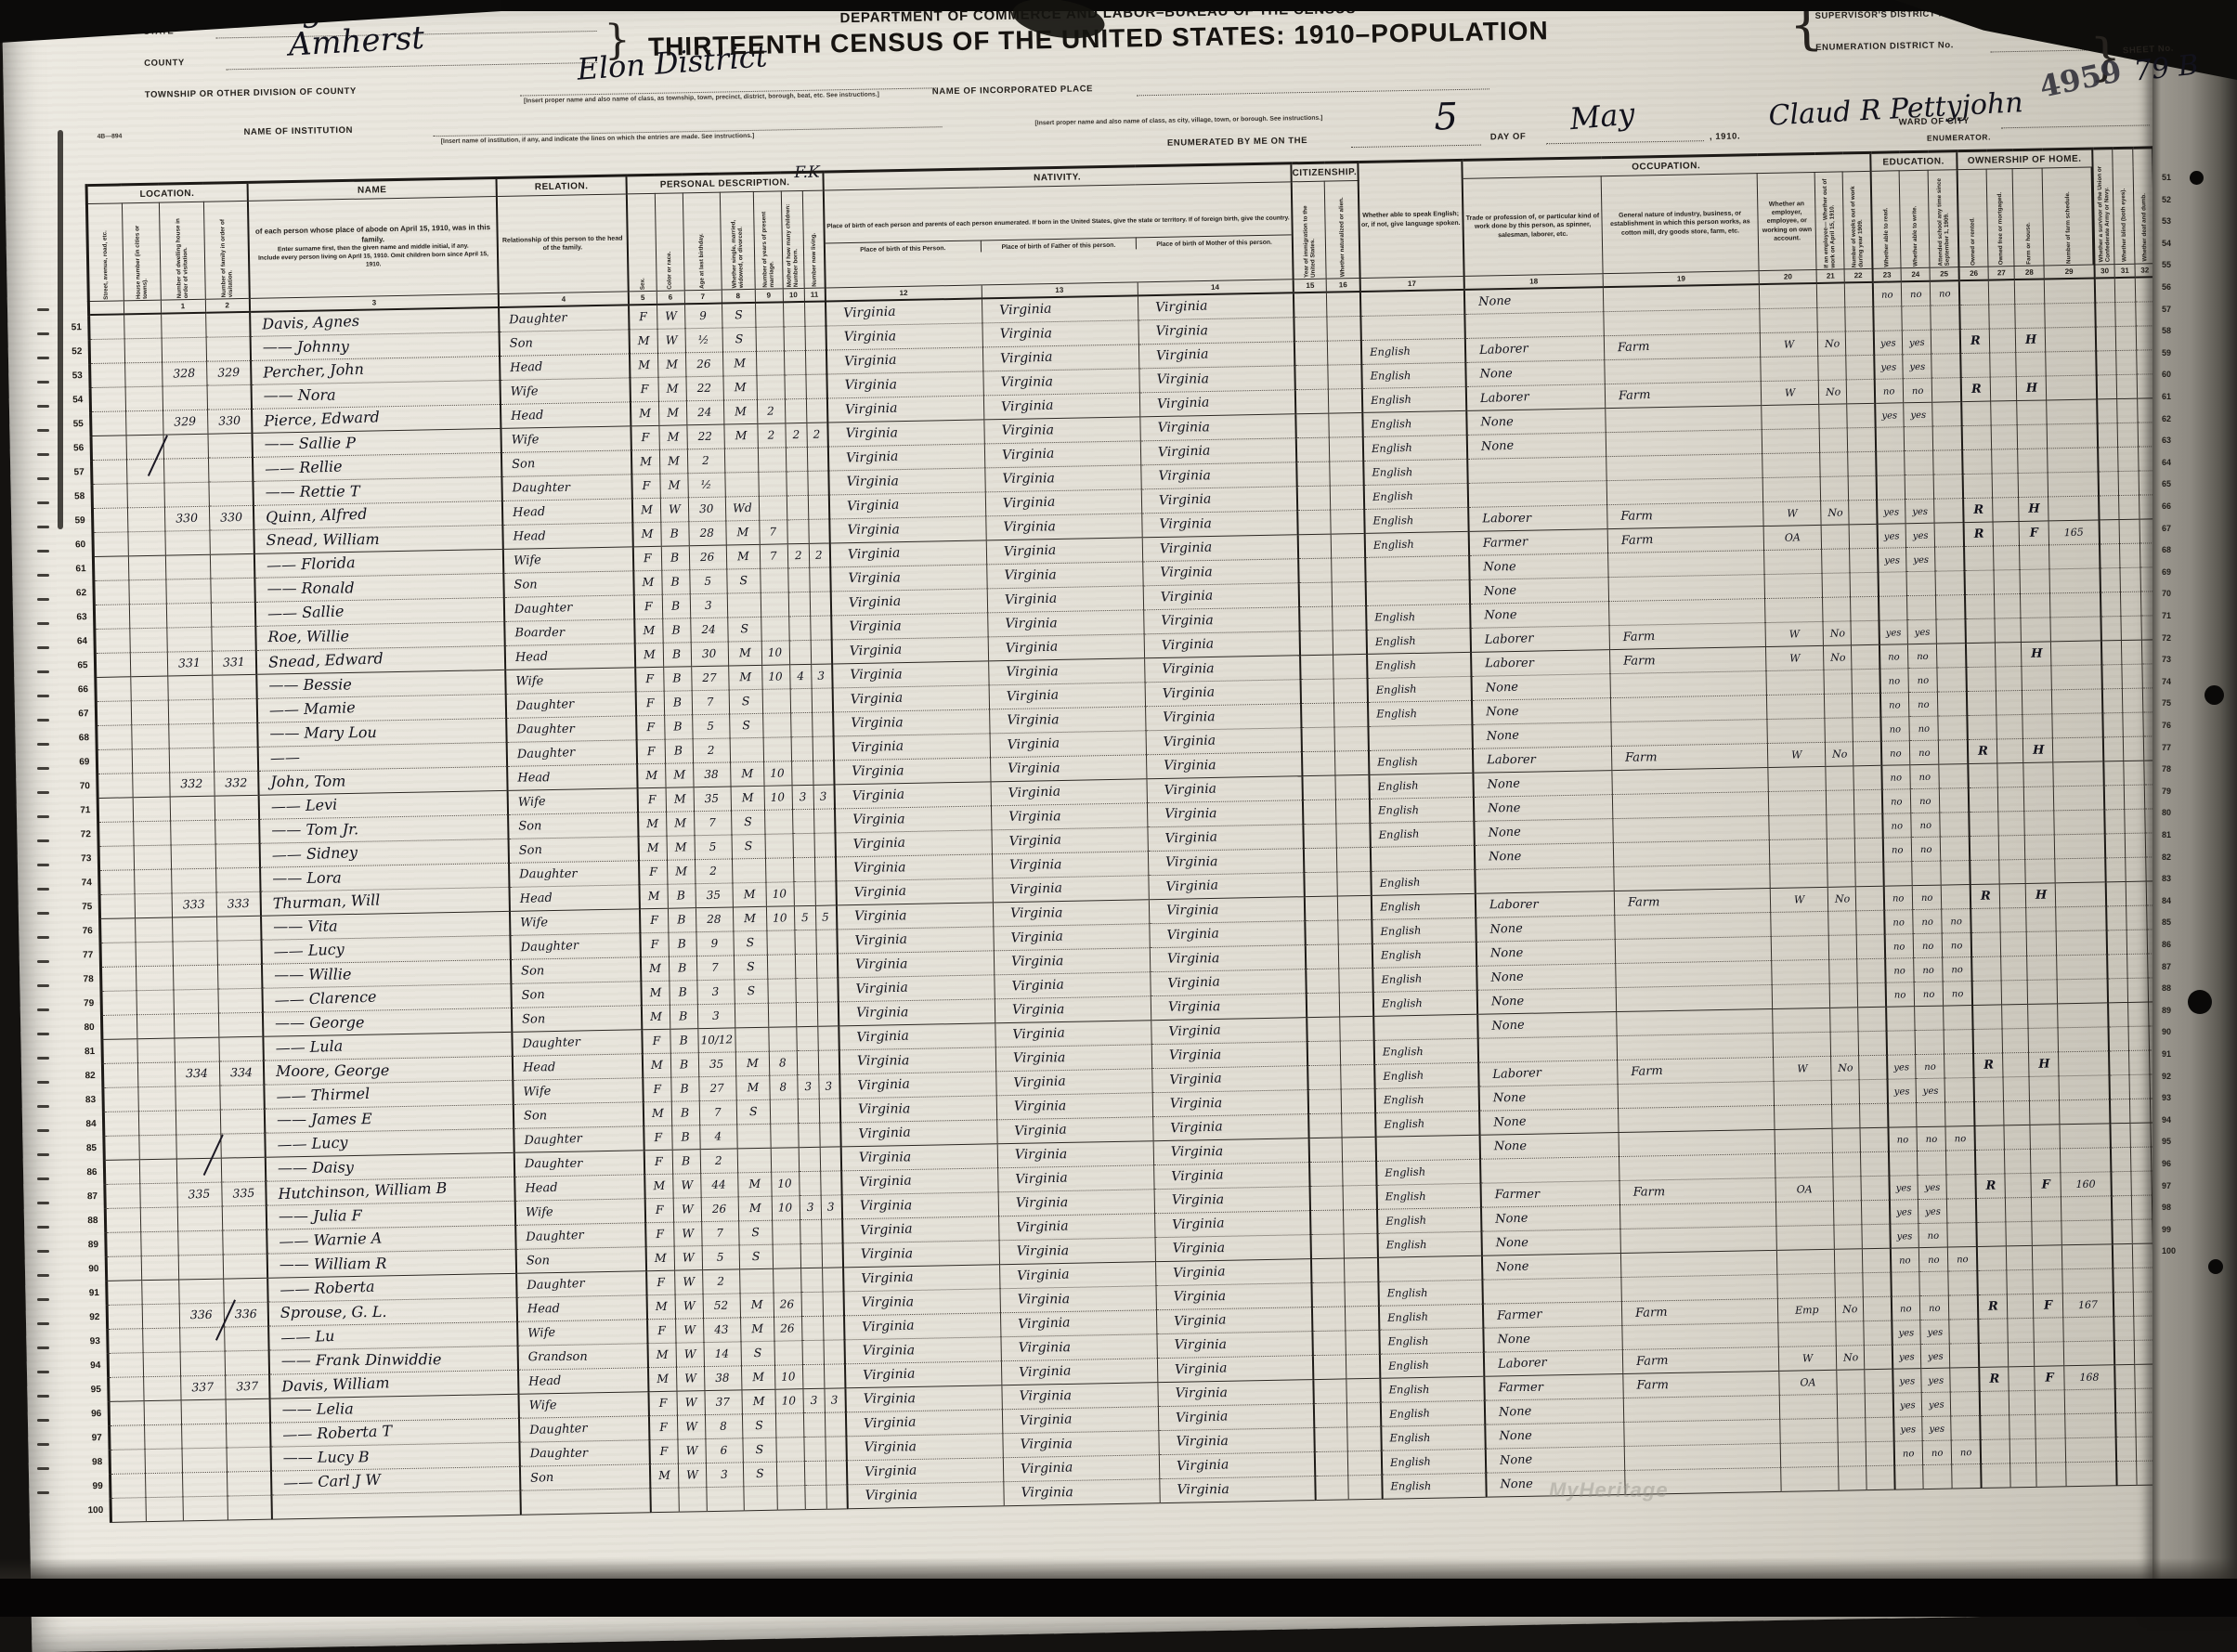 Image resolution: width=2237 pixels, height=1652 pixels. I want to click on edge-line-number: 86, so click(2167, 945).